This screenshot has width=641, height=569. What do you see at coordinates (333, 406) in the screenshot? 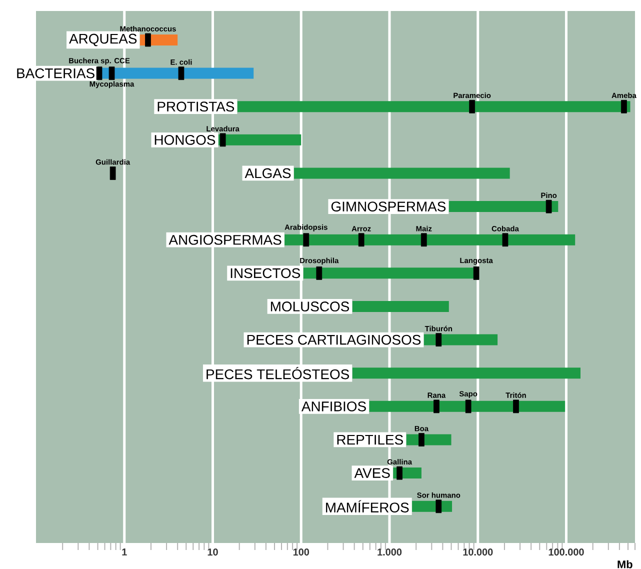
I see `y-tick-label: ANFIBIOS` at bounding box center [333, 406].